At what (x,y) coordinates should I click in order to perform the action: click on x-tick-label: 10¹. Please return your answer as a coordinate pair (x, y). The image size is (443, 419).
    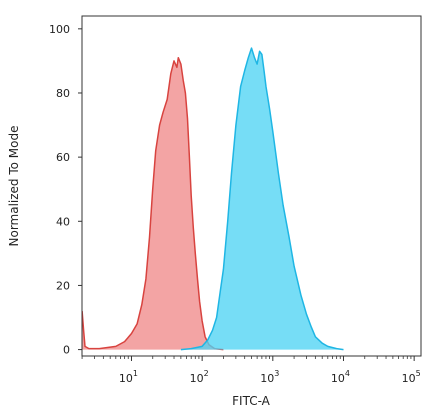
    Looking at the image, I should click on (128, 377).